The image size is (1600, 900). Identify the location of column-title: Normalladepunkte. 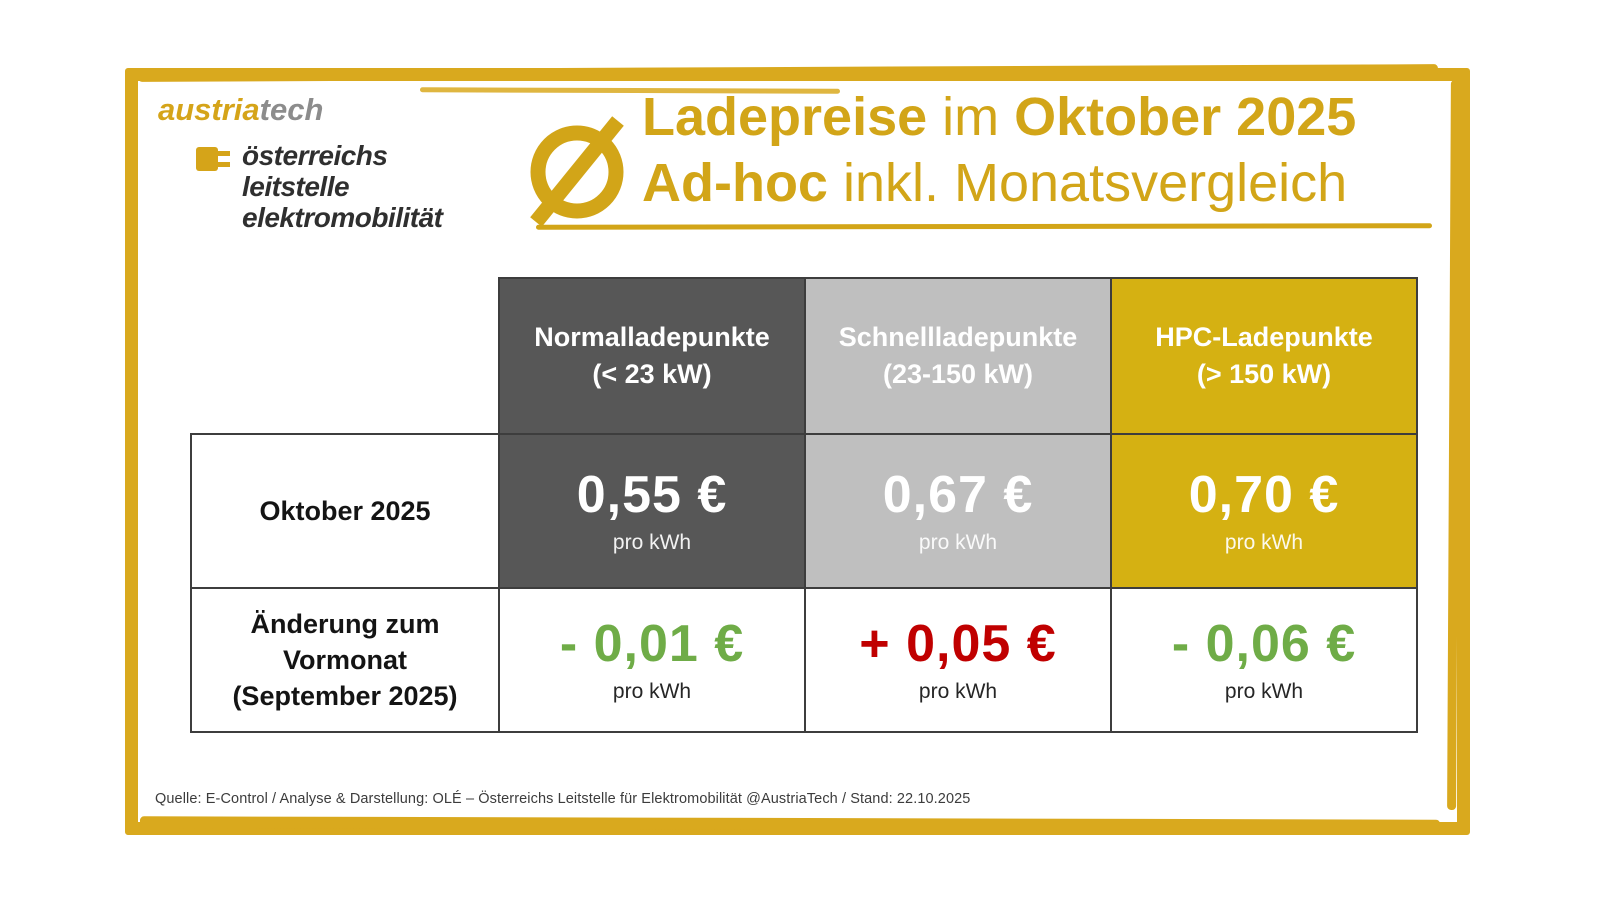
(652, 337).